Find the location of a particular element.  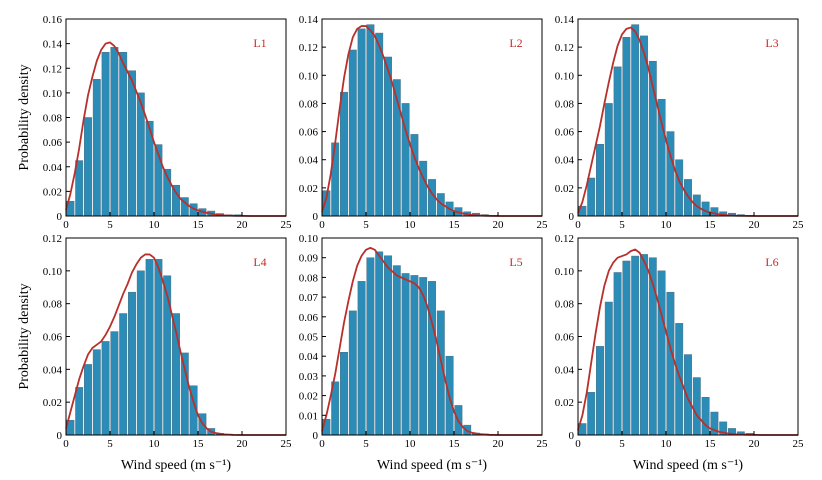

axes-frame is located at coordinates (688, 117).